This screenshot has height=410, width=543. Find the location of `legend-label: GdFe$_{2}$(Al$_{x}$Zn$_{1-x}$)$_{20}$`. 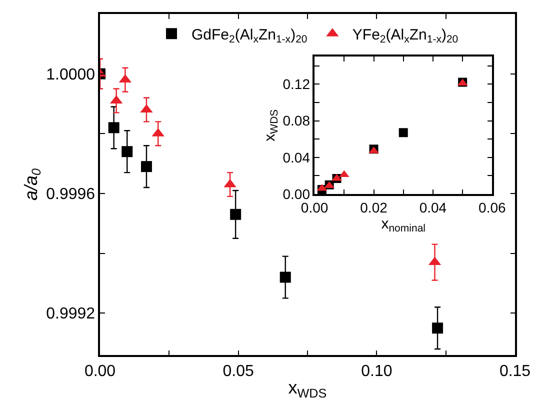

legend-label: GdFe$_{2}$(Al$_{x}$Zn$_{1-x}$)$_{20}$ is located at coordinates (250, 36).